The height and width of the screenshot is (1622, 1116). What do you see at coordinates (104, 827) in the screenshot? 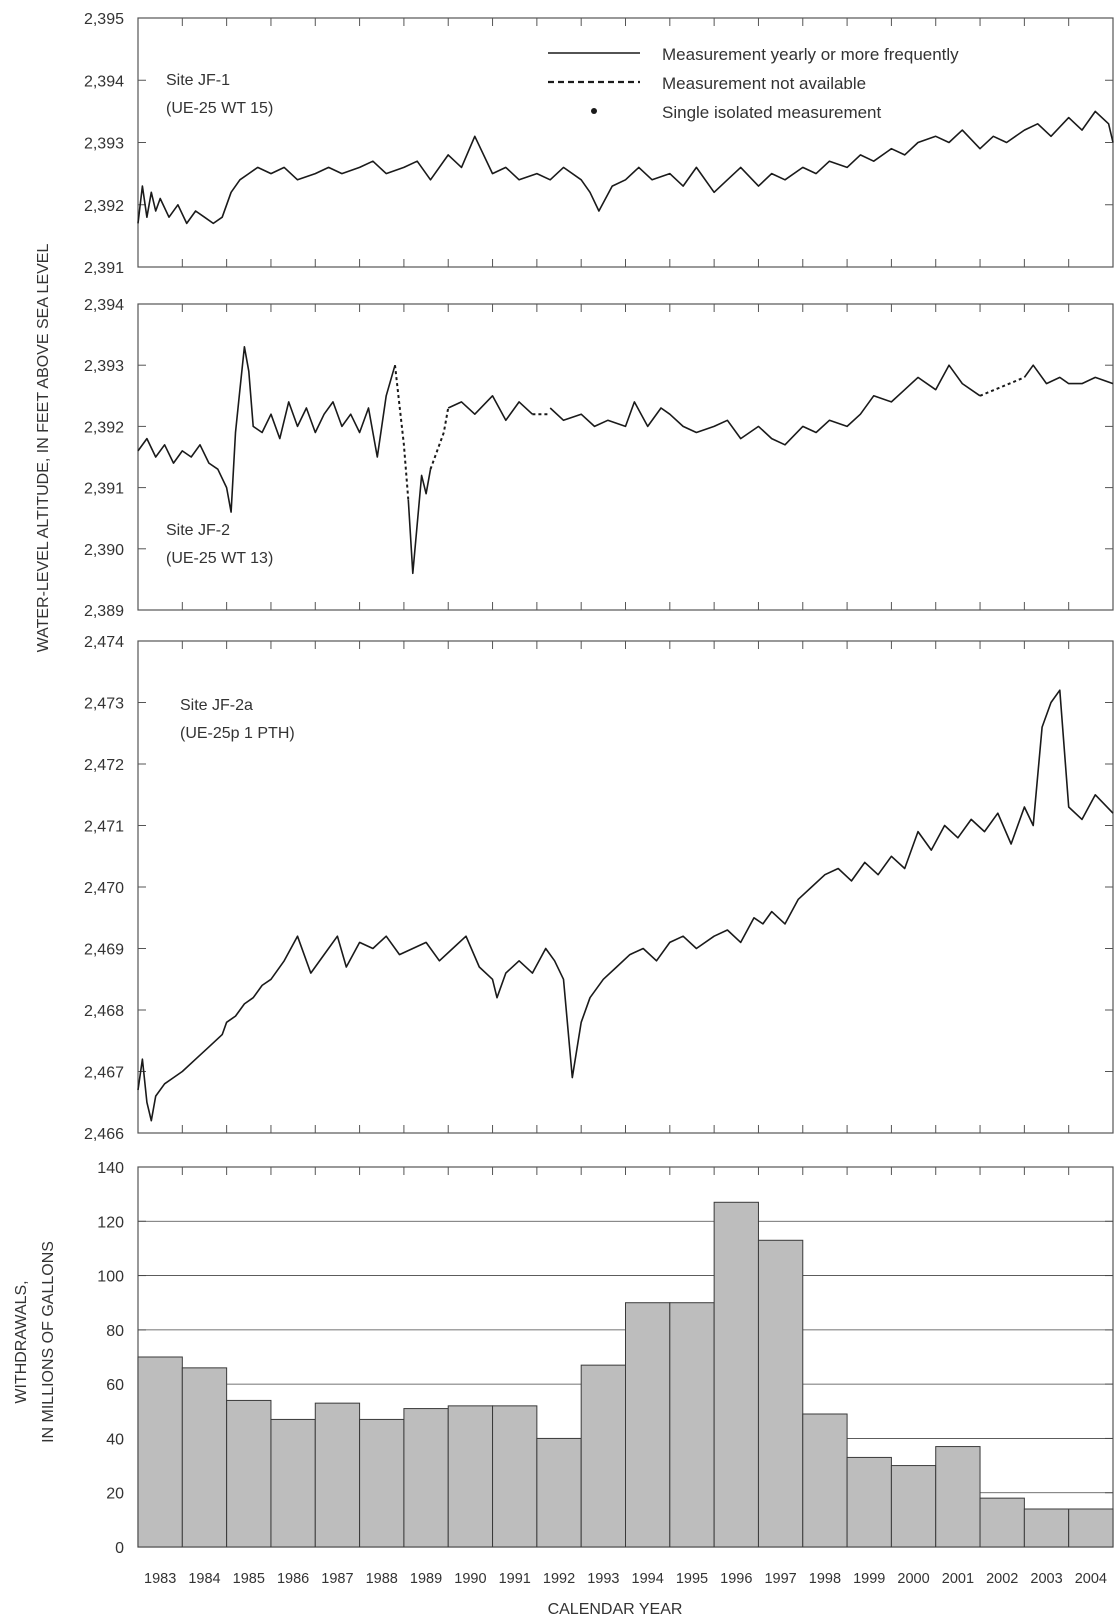
I see `y-tick-label: 2,471` at bounding box center [104, 827].